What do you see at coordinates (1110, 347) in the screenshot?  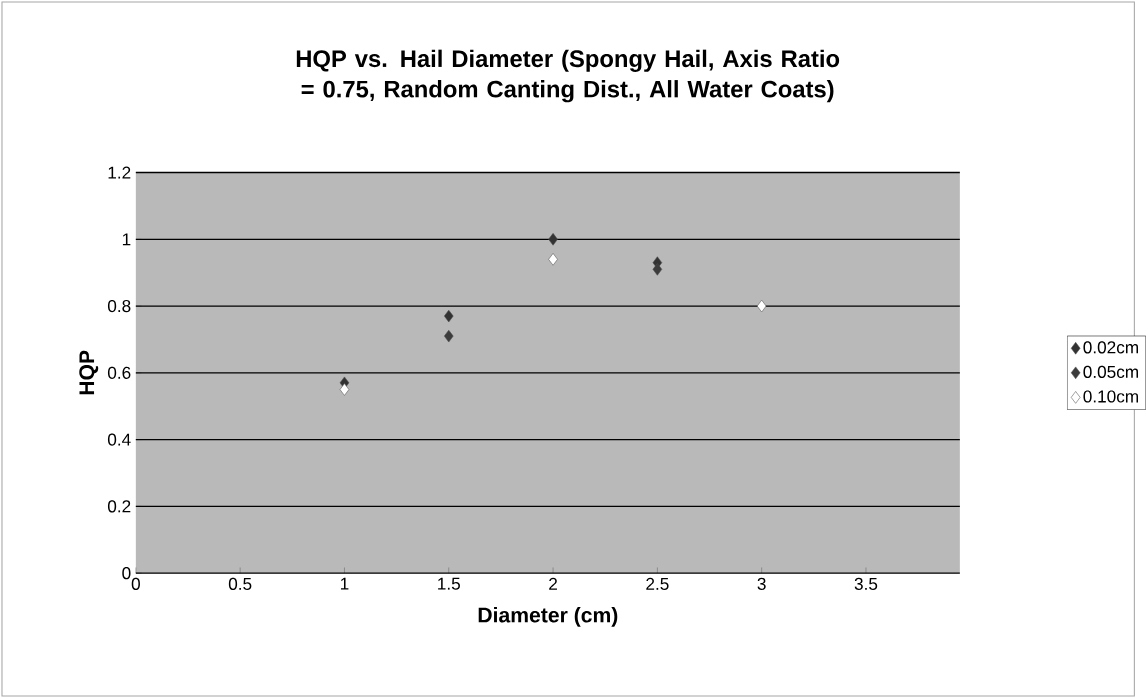 I see `legend-label: 0.02cm` at bounding box center [1110, 347].